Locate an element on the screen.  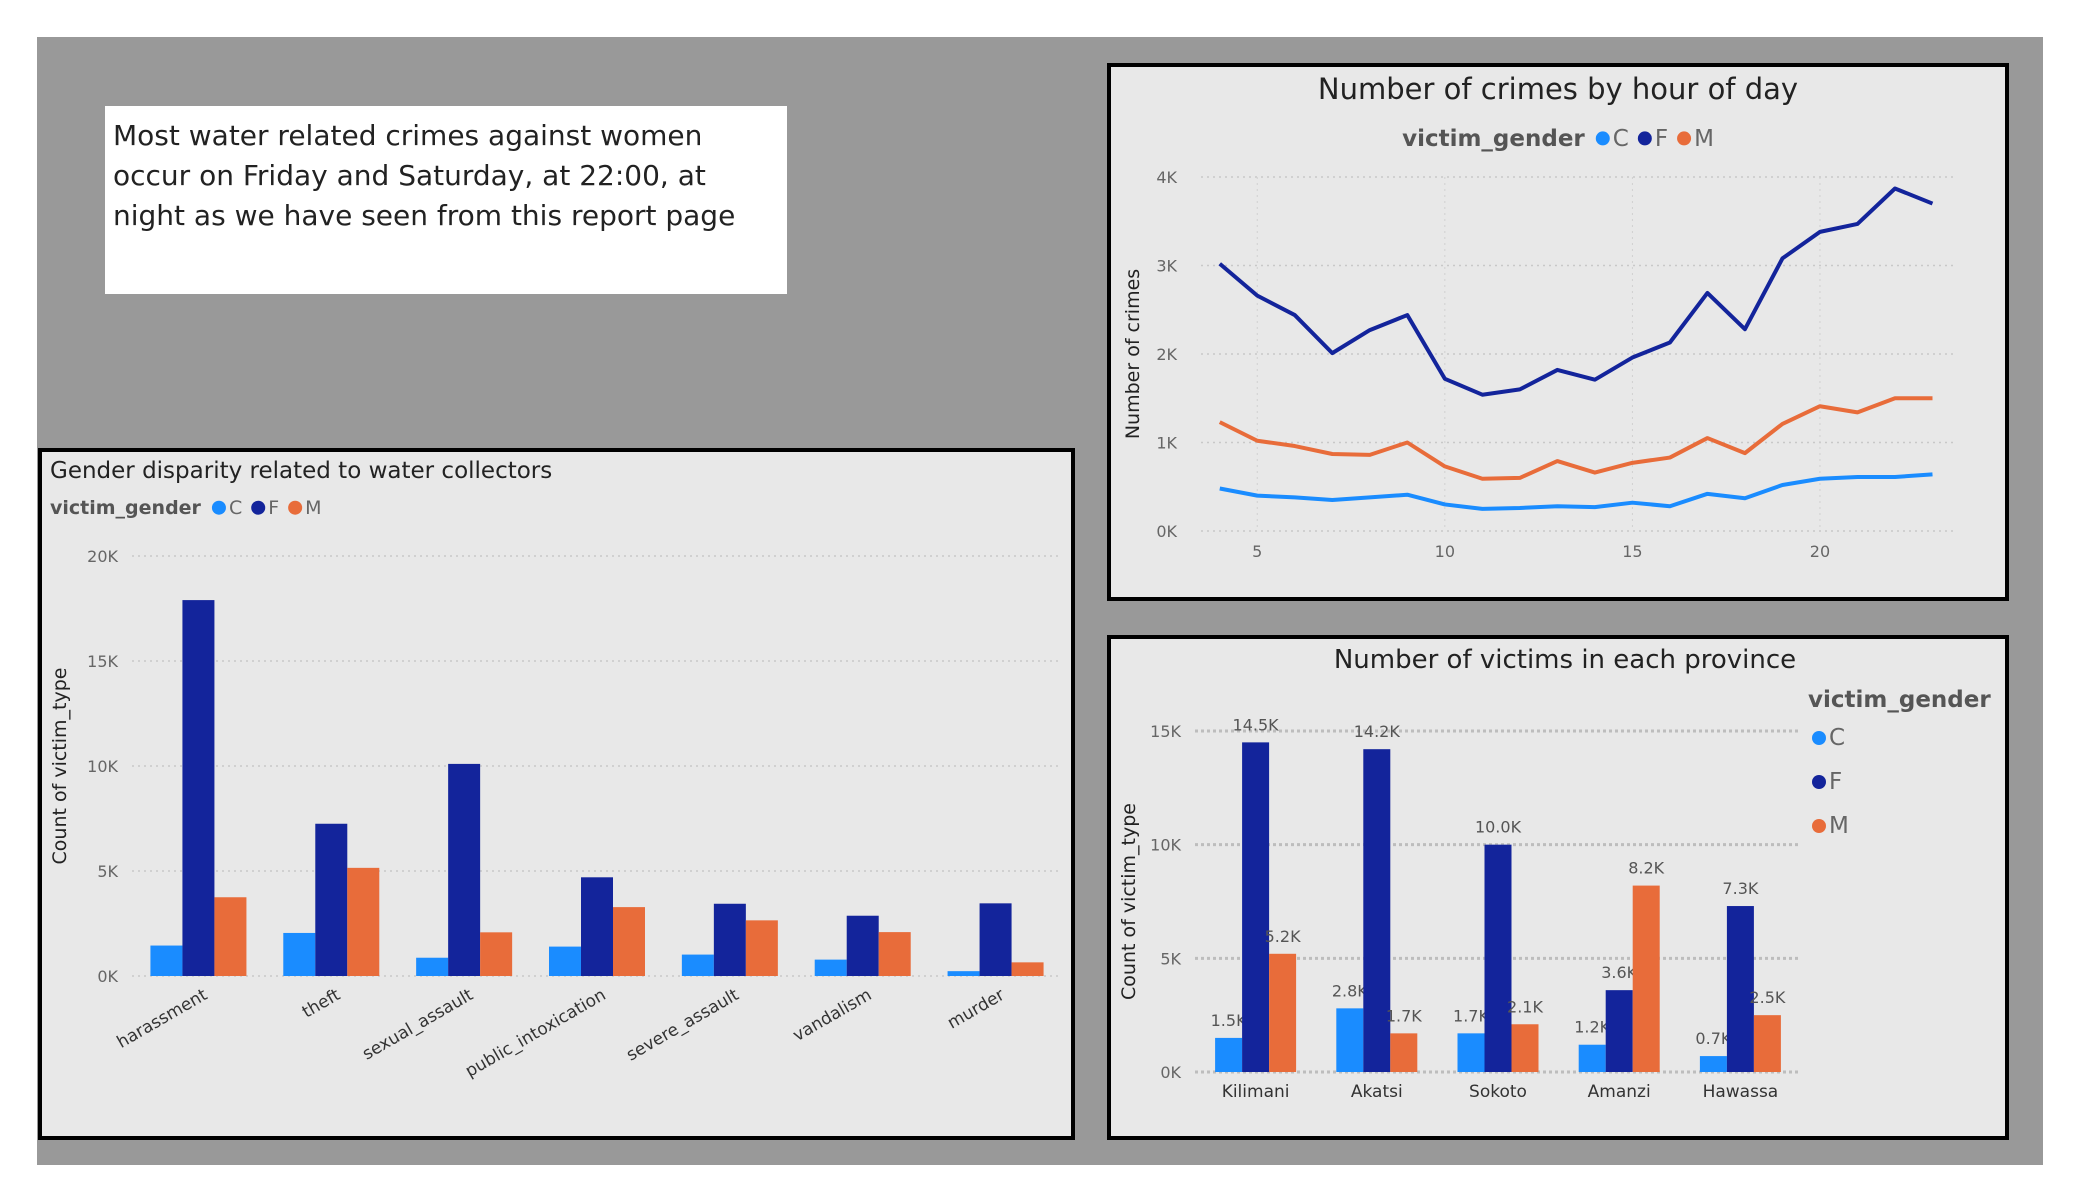
hourly-series-line-M is located at coordinates (1575, 438).